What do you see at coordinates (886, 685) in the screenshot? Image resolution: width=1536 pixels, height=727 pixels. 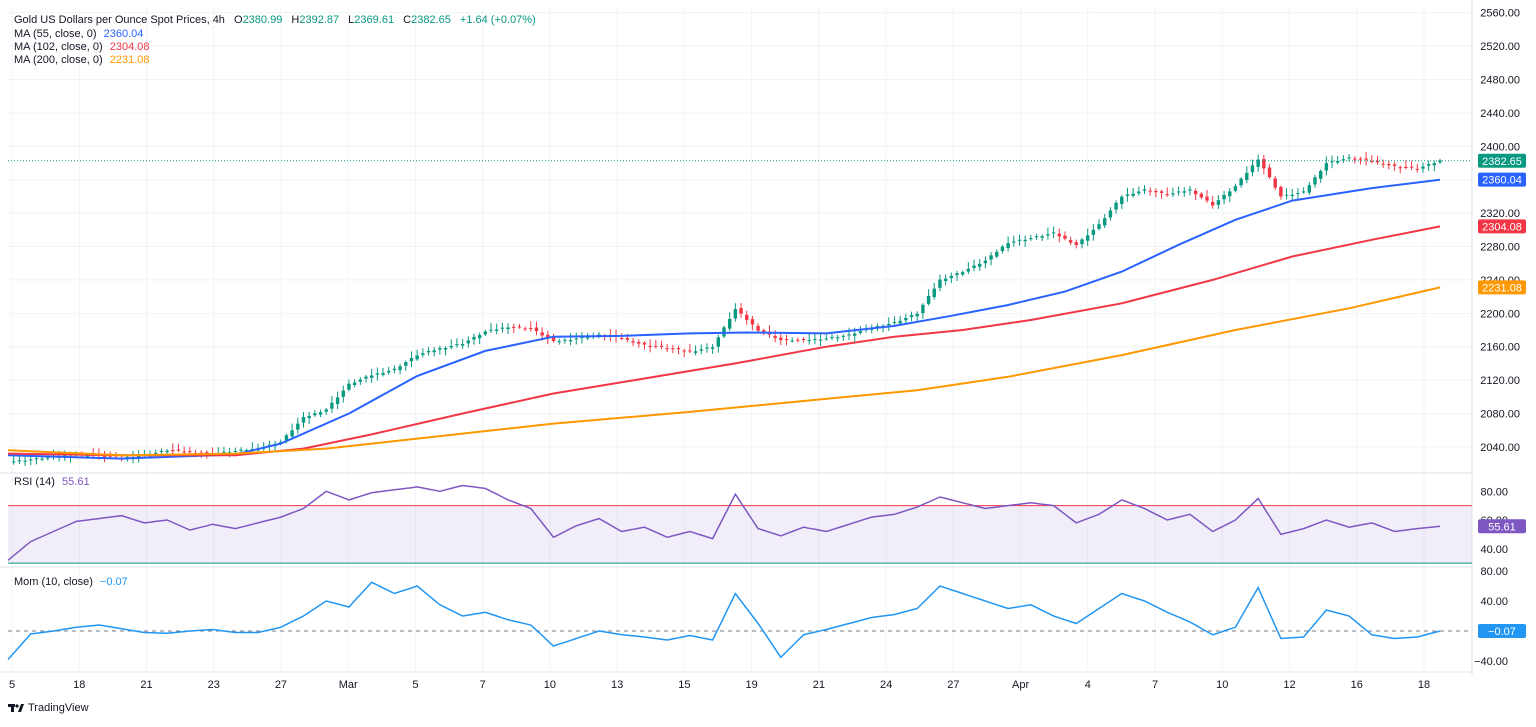 I see `x-tick-label: 24` at bounding box center [886, 685].